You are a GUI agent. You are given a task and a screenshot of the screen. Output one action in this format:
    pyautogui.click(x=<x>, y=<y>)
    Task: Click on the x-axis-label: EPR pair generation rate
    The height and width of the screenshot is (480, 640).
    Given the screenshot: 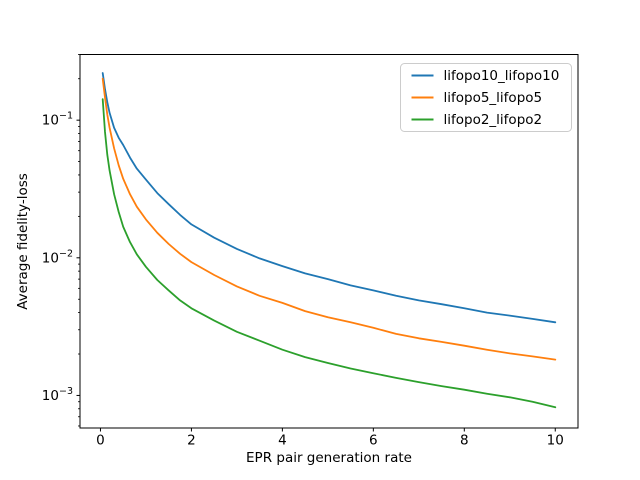 What is the action you would take?
    pyautogui.click(x=329, y=458)
    